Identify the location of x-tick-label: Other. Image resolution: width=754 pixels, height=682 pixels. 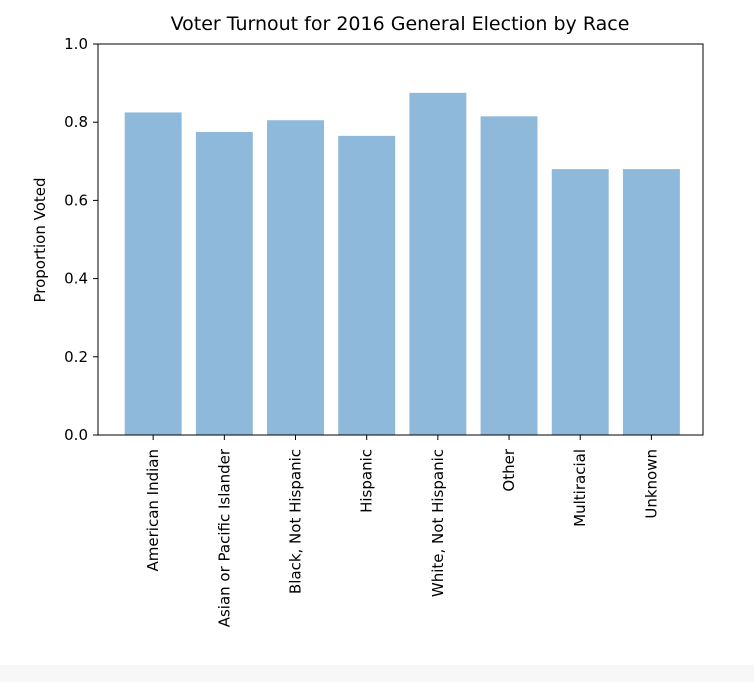
(509, 469).